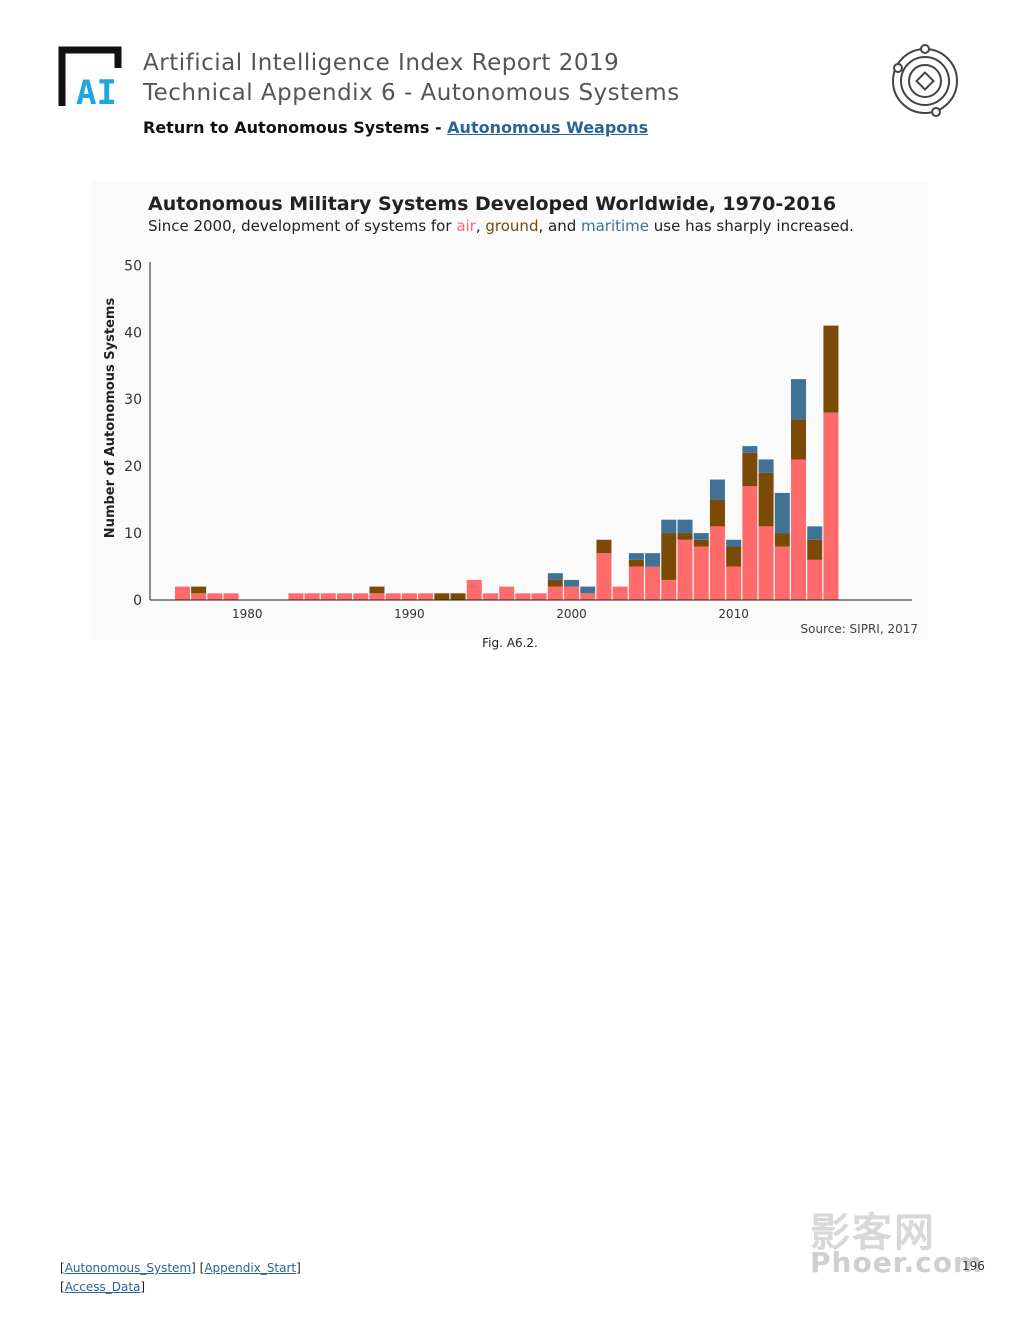  Describe the element at coordinates (361, 596) in the screenshot. I see `bar-air-1987` at that location.